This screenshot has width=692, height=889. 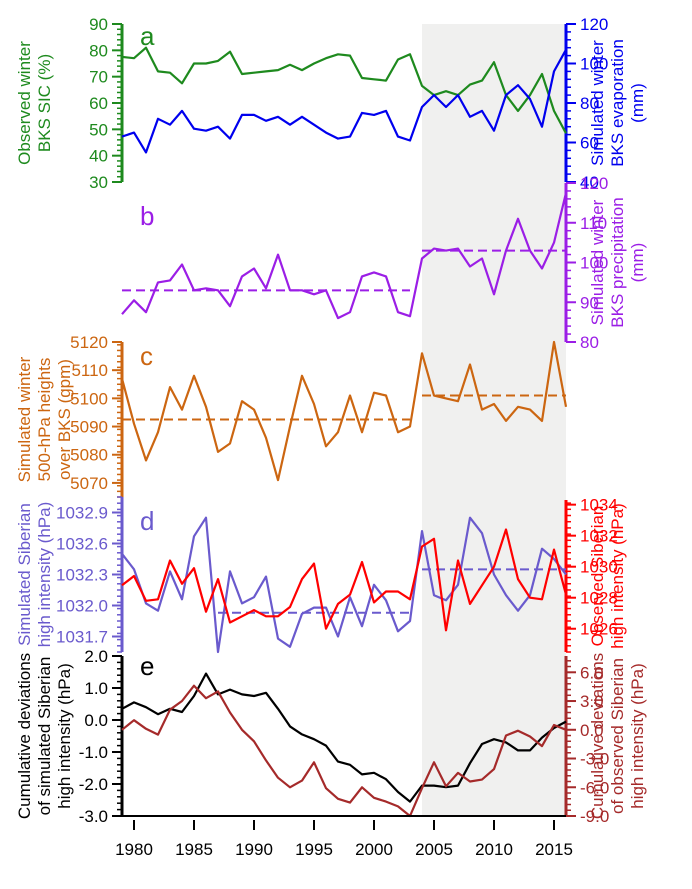 What do you see at coordinates (147, 521) in the screenshot?
I see `panel-label: d` at bounding box center [147, 521].